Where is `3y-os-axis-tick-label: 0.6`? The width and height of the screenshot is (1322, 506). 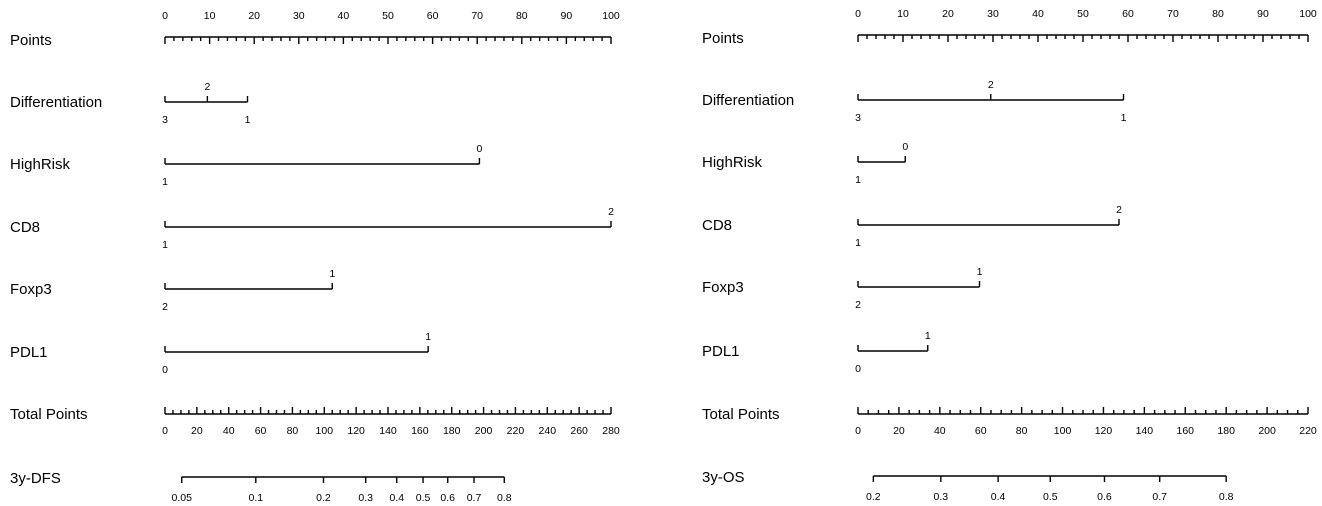 3y-os-axis-tick-label: 0.6 is located at coordinates (1104, 497).